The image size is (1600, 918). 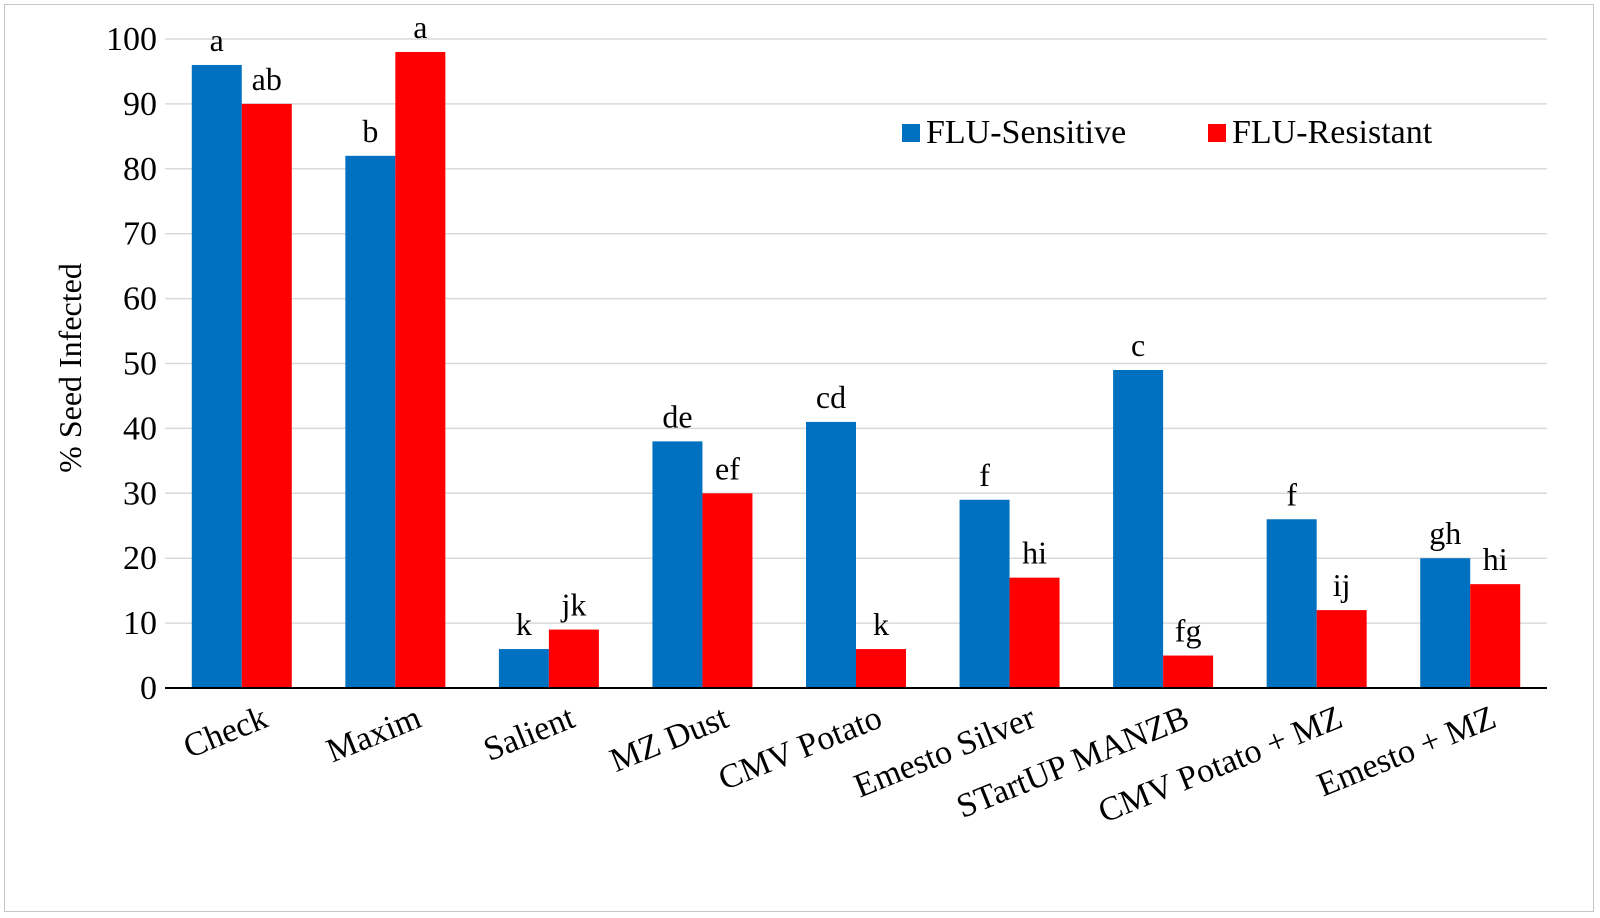 What do you see at coordinates (373, 734) in the screenshot?
I see `x-tick-label: Maxim` at bounding box center [373, 734].